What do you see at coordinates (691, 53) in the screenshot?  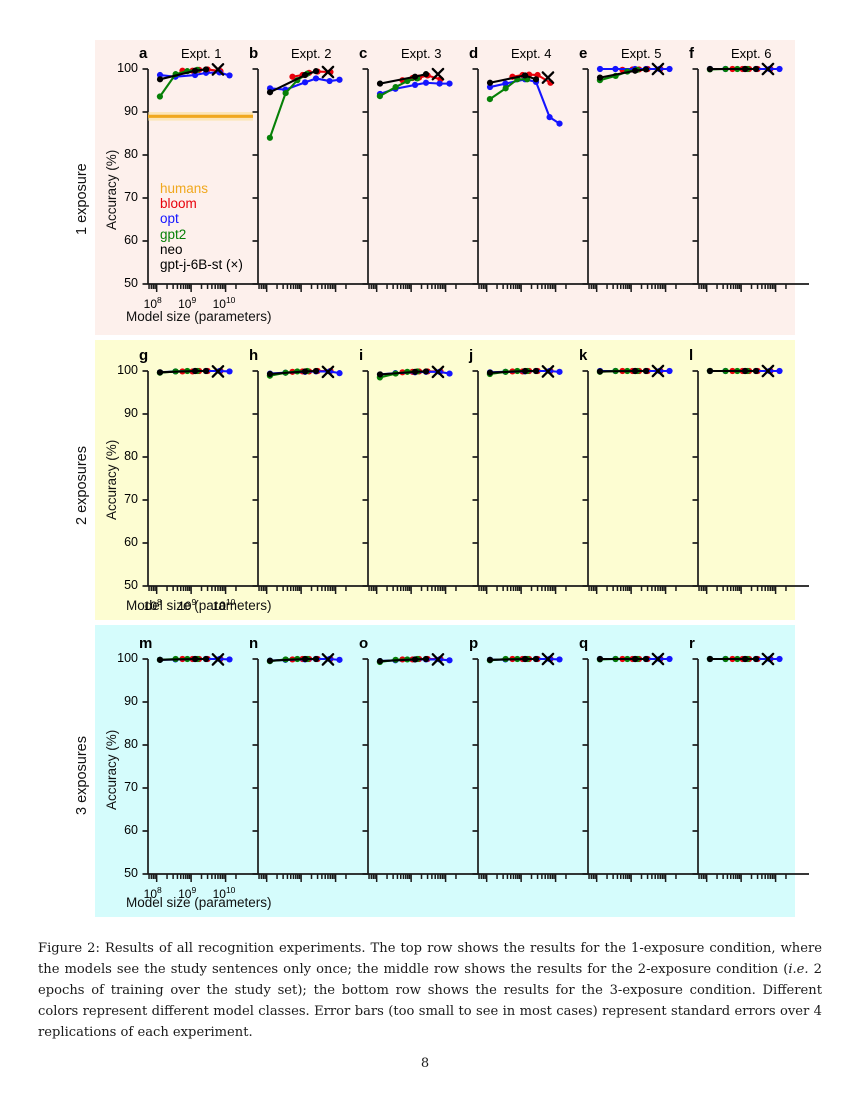 I see `panel-letter-f: f` at bounding box center [691, 53].